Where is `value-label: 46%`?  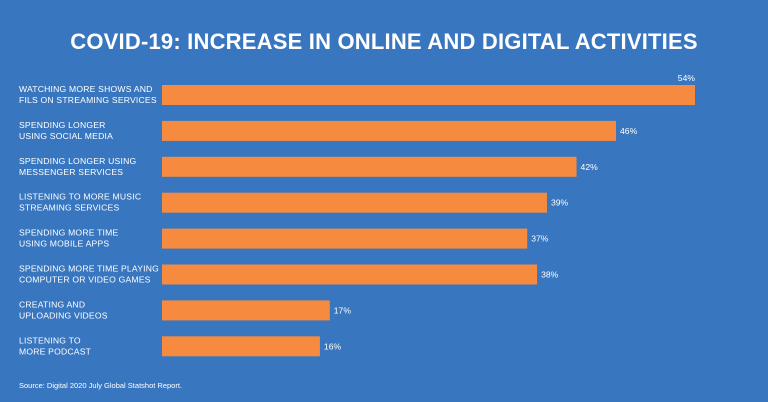 value-label: 46% is located at coordinates (629, 131).